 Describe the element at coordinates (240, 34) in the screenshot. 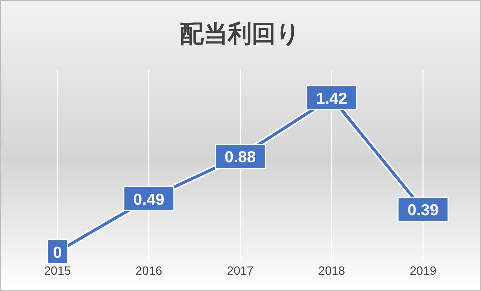

I see `chart-title: 配当利回り` at that location.